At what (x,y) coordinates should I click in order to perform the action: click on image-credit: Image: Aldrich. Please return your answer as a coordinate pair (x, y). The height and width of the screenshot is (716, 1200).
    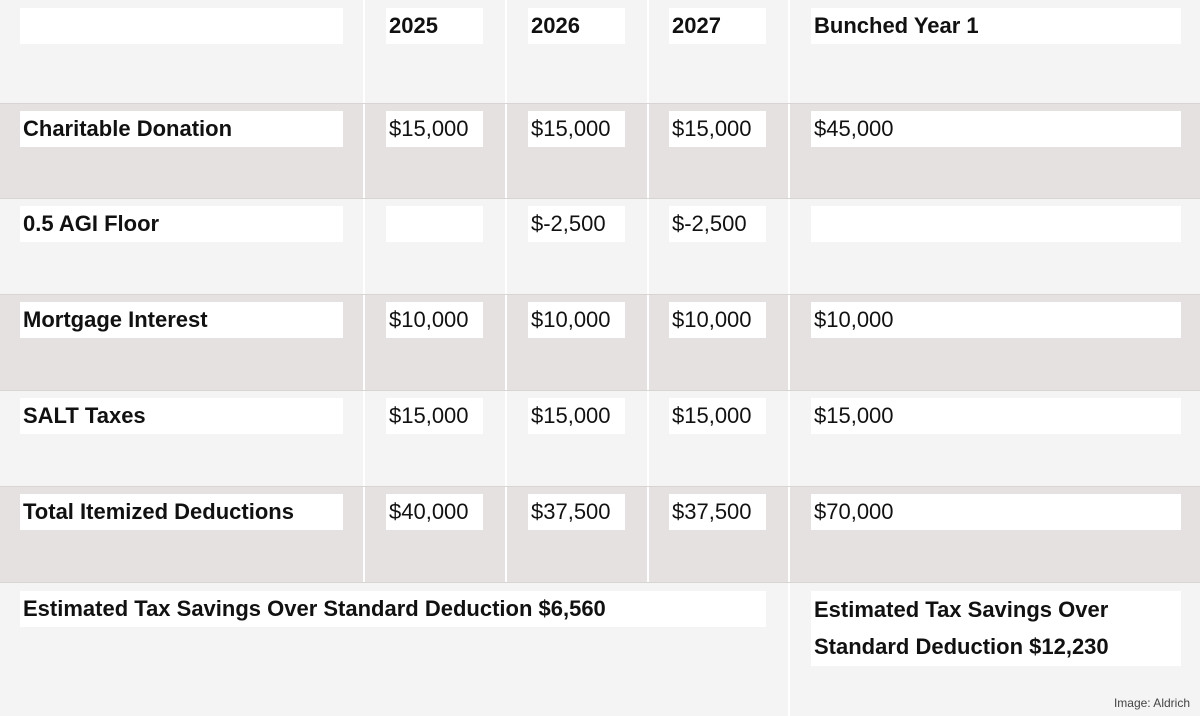
    Looking at the image, I should click on (1151, 703).